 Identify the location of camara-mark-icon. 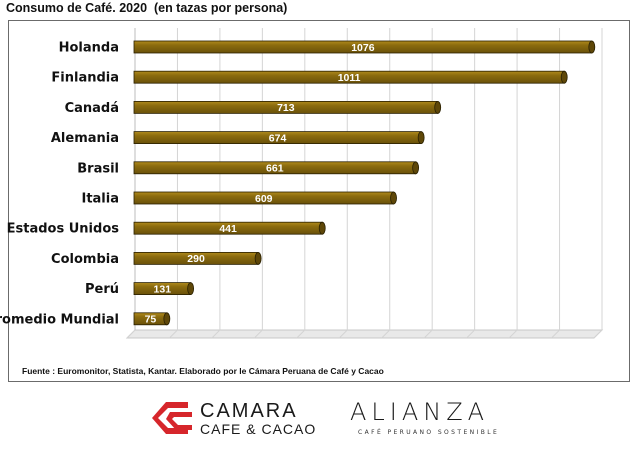
(172, 418).